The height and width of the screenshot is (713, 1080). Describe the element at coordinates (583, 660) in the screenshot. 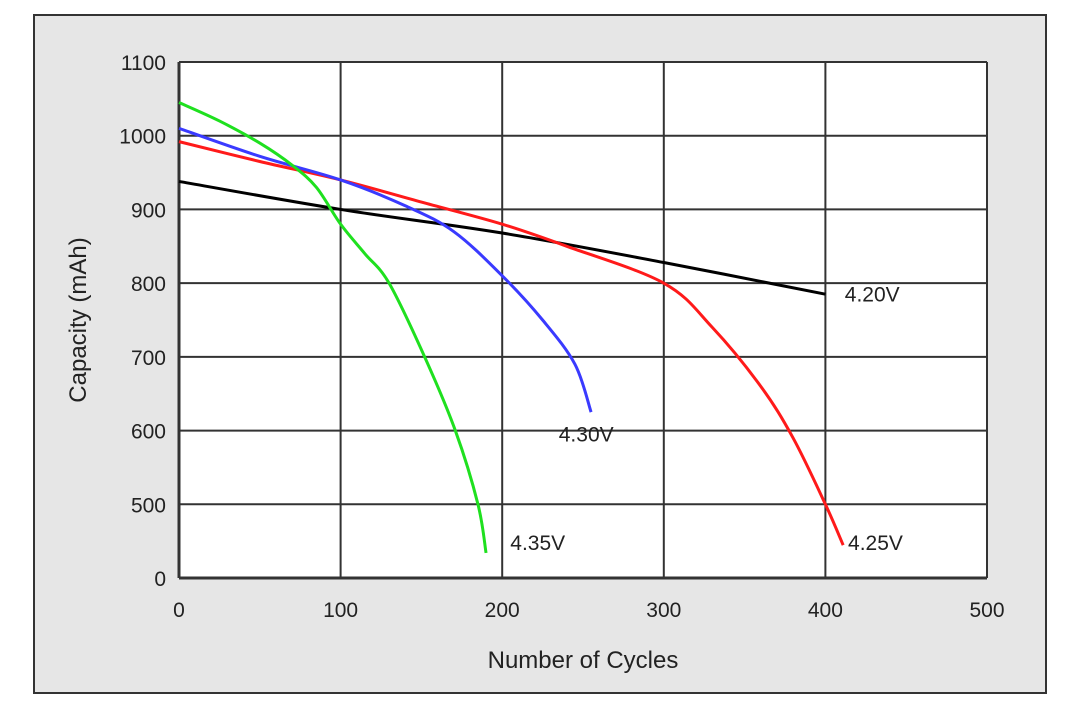

I see `x-axis-label: Number of Cycles` at that location.